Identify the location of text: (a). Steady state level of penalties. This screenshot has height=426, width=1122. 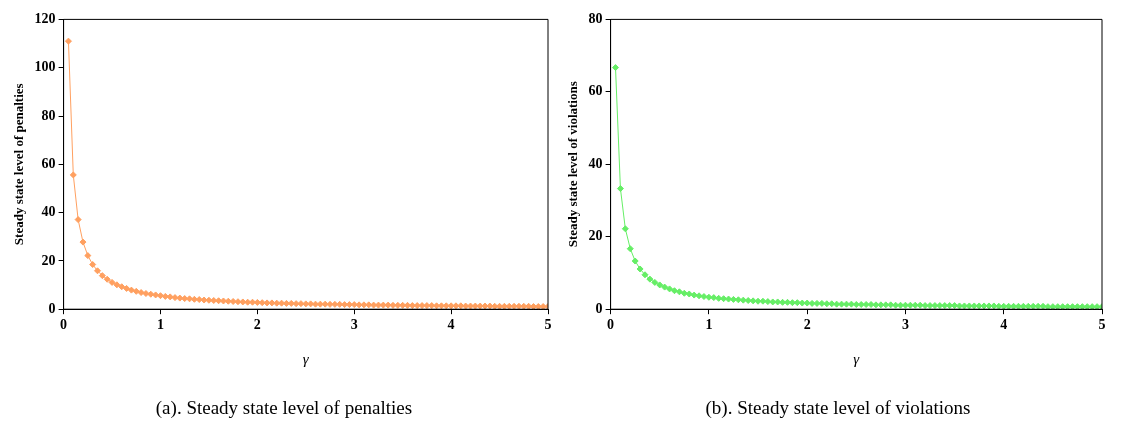
(284, 408).